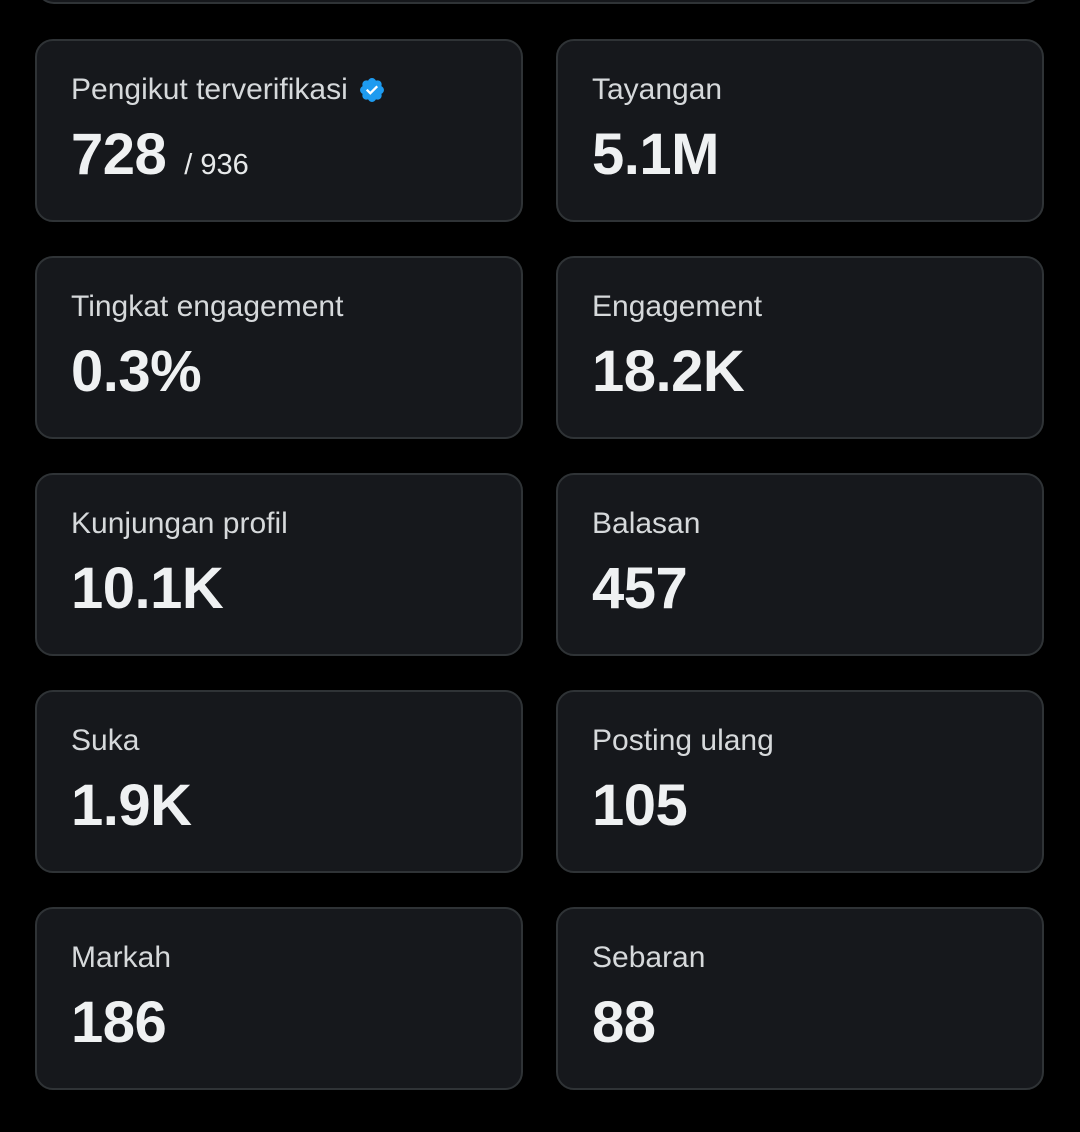 This screenshot has height=1132, width=1080. What do you see at coordinates (800, 372) in the screenshot?
I see `stat-value-row: 18.2K` at bounding box center [800, 372].